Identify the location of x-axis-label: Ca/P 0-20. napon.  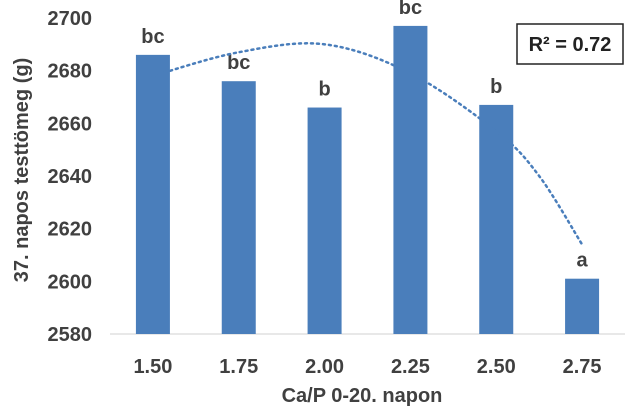
(362, 396).